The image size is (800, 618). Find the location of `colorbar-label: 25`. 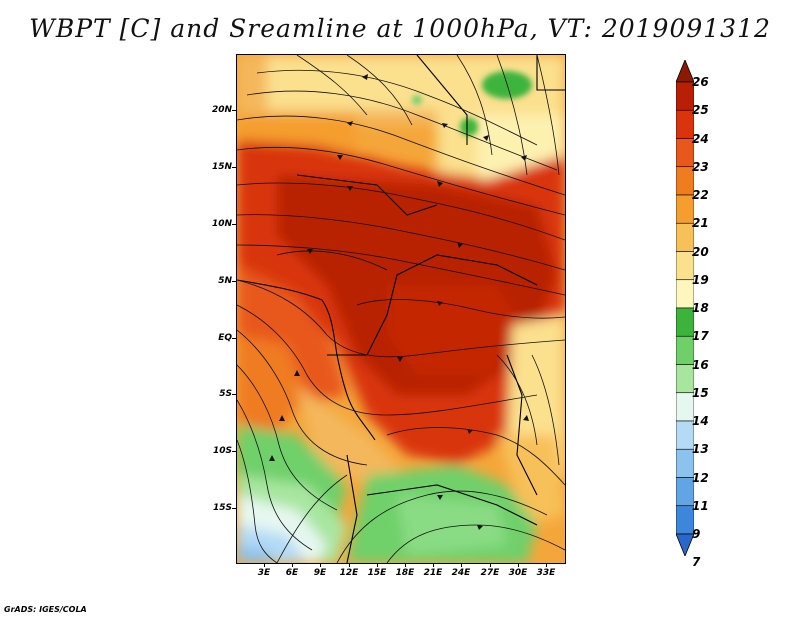

colorbar-label: 25 is located at coordinates (700, 110).